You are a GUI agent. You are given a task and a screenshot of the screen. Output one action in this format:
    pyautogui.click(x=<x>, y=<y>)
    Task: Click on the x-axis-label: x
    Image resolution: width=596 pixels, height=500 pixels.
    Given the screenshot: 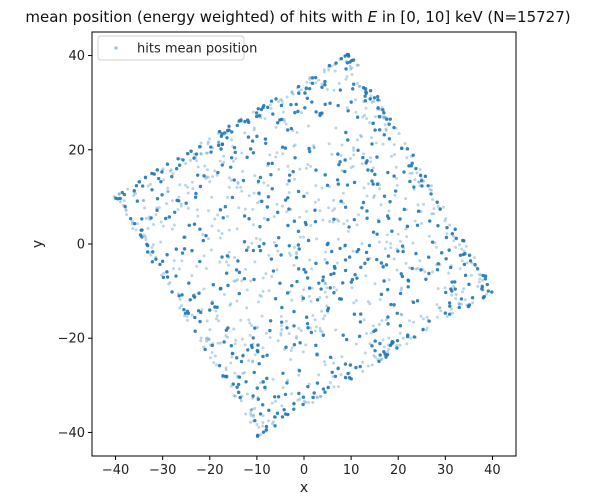 What is the action you would take?
    pyautogui.click(x=304, y=488)
    